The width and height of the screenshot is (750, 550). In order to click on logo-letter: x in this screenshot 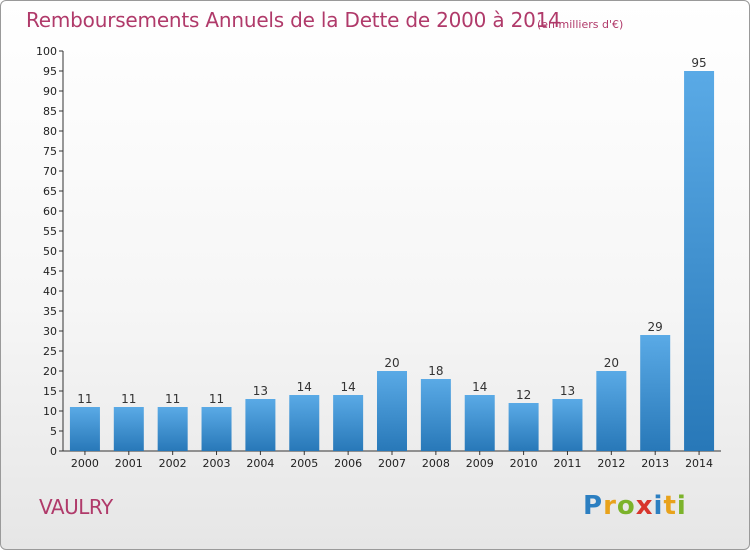, I will do `click(644, 506)`.